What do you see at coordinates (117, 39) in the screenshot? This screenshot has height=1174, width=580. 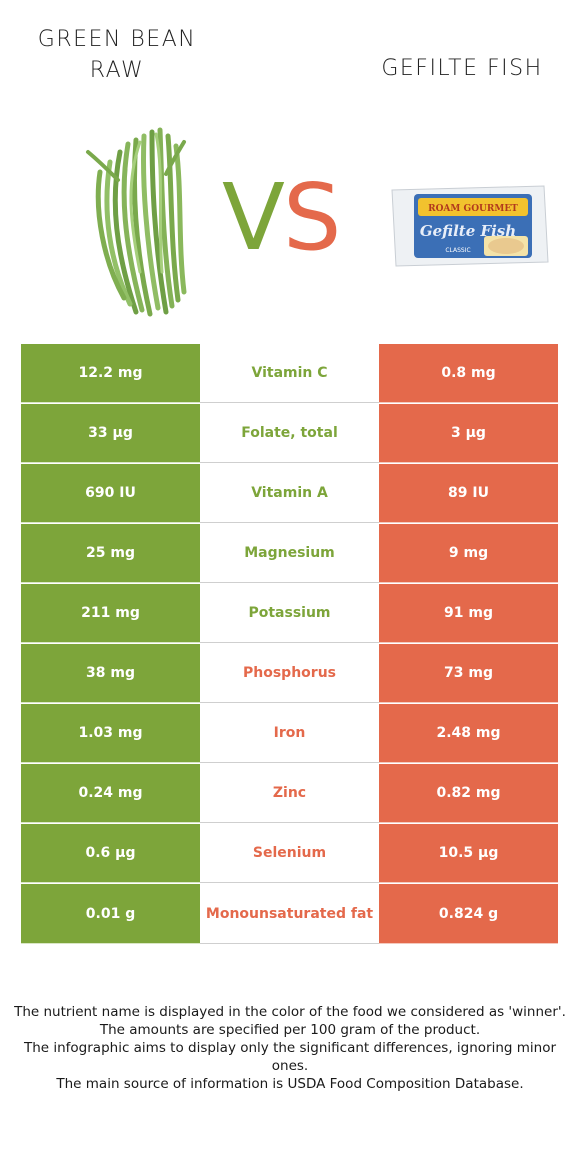 I see `left-title-line1: GREEN BEAN` at bounding box center [117, 39].